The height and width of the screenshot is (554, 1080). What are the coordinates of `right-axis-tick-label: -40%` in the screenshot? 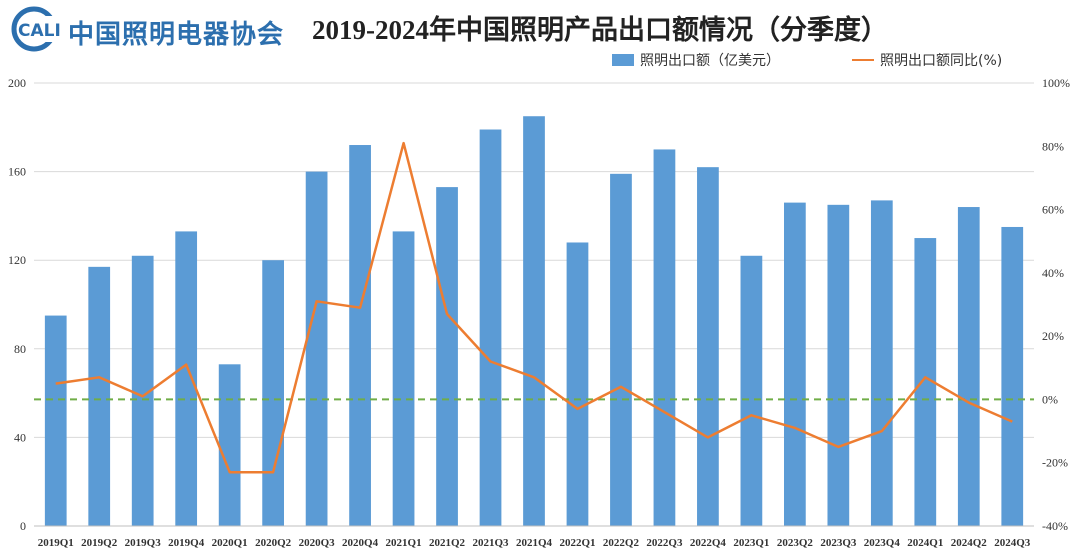 It's located at (1055, 526).